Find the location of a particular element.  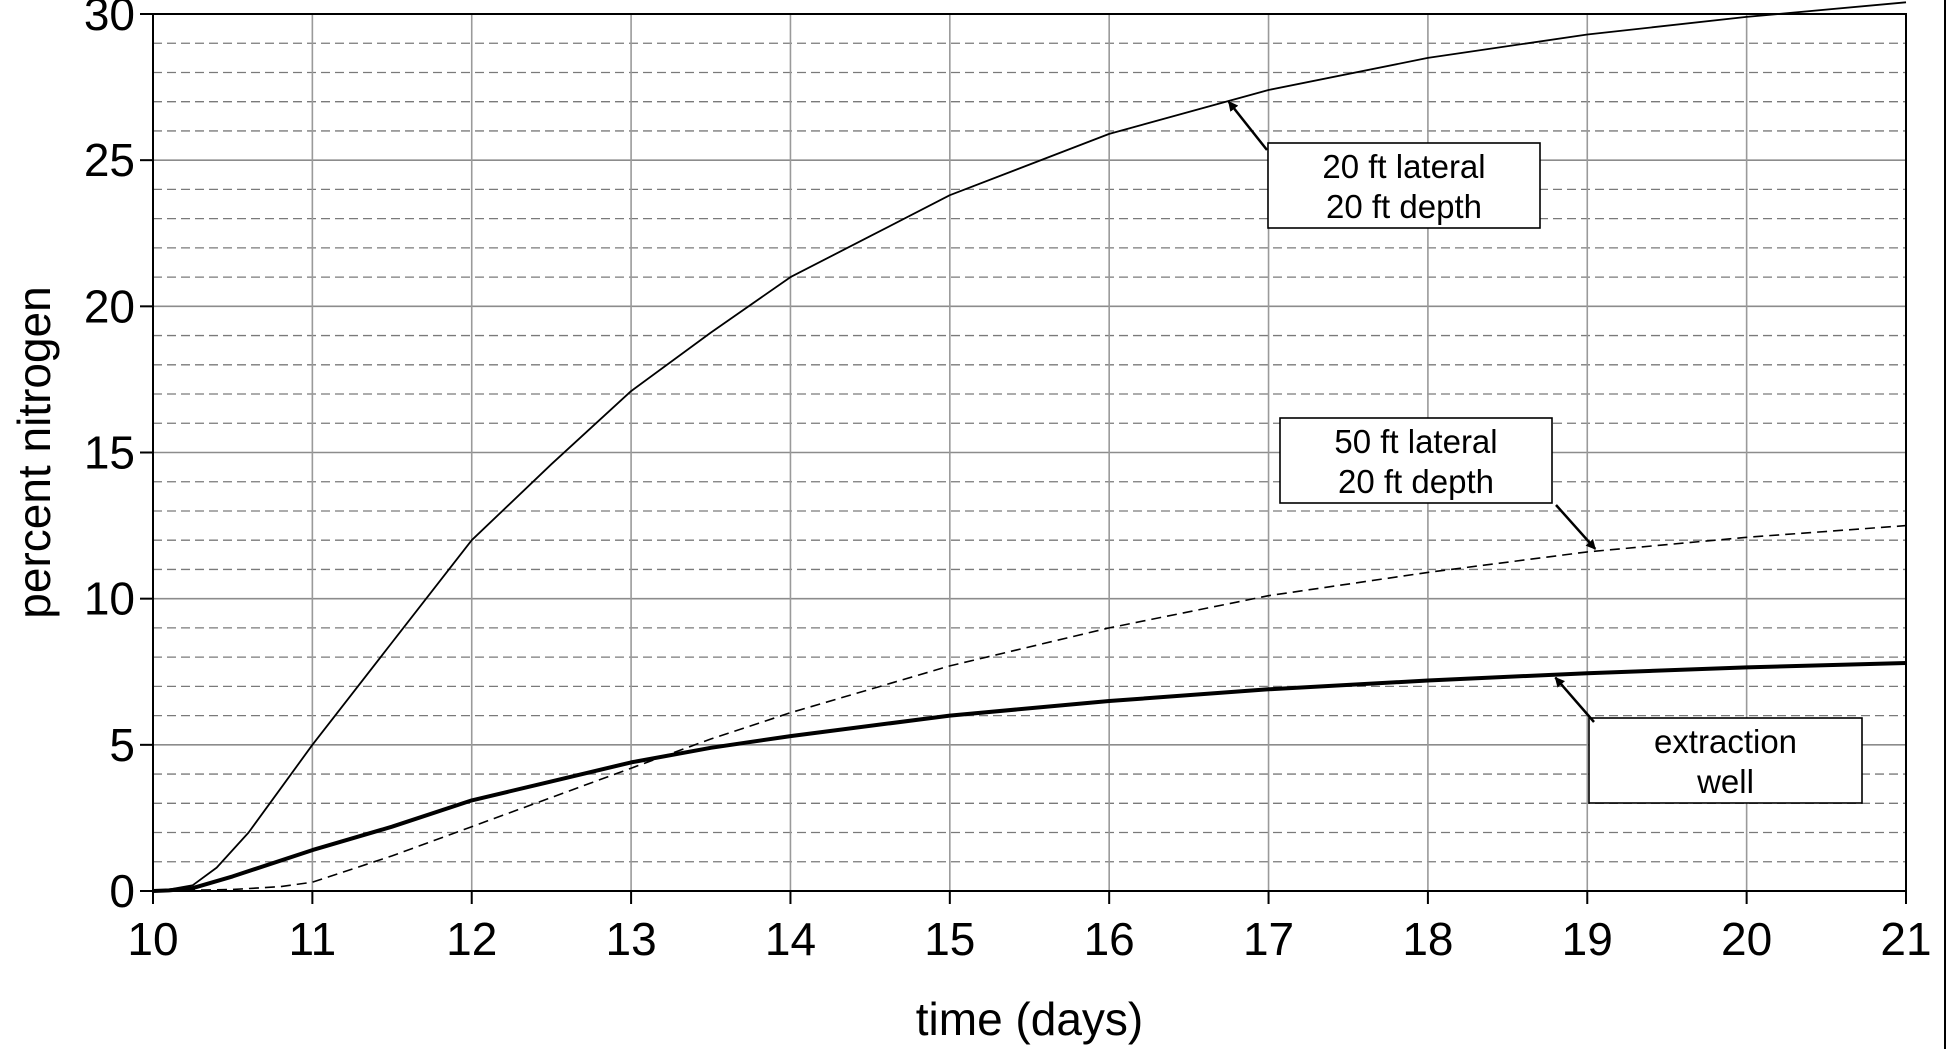

x-tick-label: 14 is located at coordinates (790, 939).